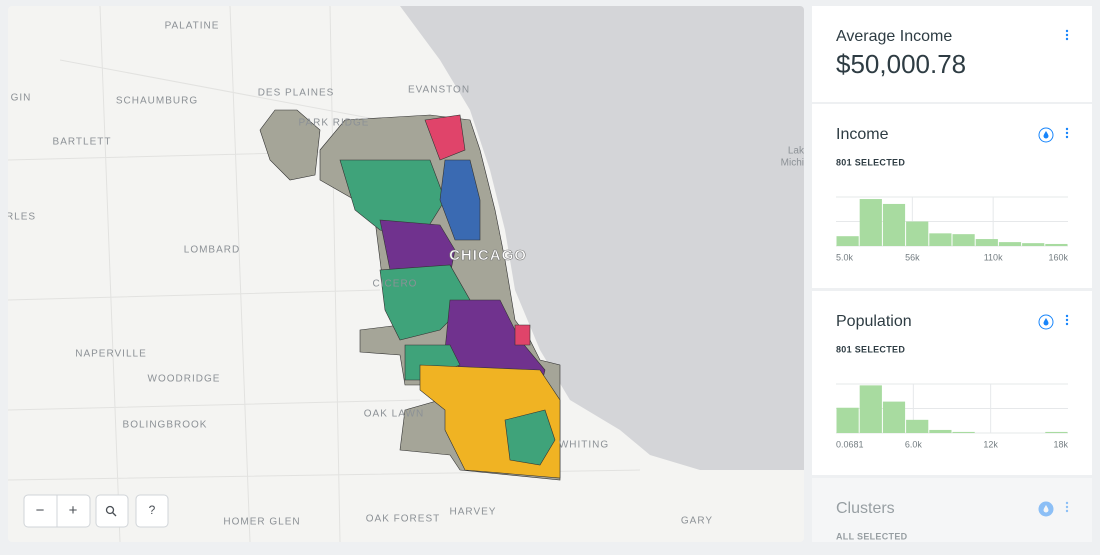  Describe the element at coordinates (914, 444) in the screenshot. I see `x-tick-label: 6.0k` at that location.